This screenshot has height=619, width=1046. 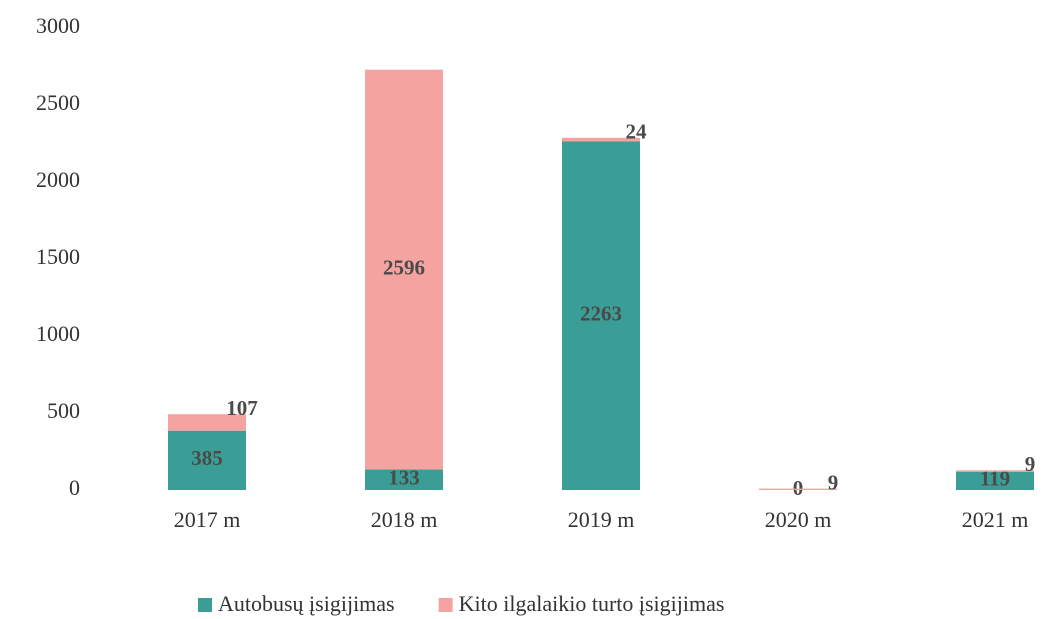 I want to click on x-tick-label: 2021 m, so click(x=995, y=519).